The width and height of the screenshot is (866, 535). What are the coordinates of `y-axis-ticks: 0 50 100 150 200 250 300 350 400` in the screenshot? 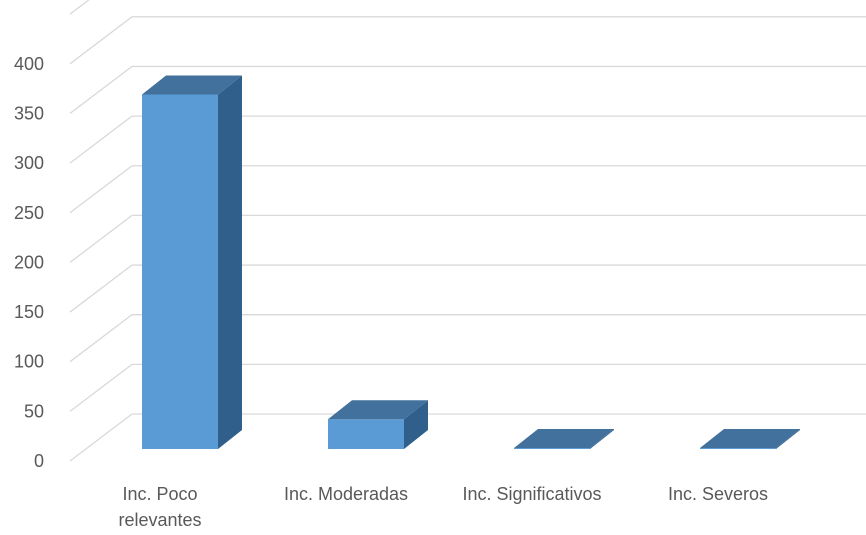 It's located at (29, 262).